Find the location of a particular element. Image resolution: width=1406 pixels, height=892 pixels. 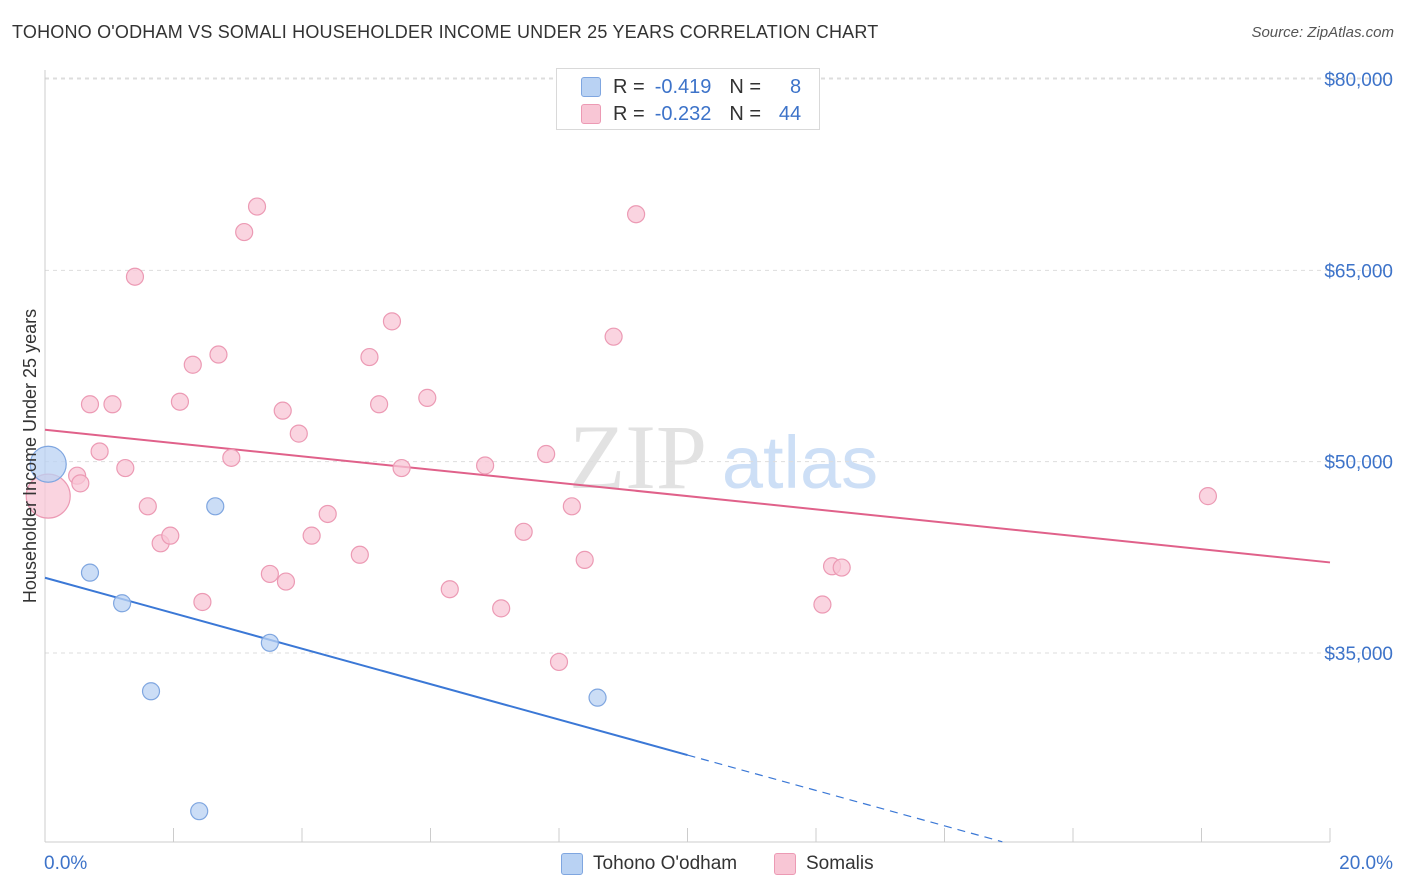

legend-row-somalis: R = -0.232 N = 44 is located at coordinates (691, 114).